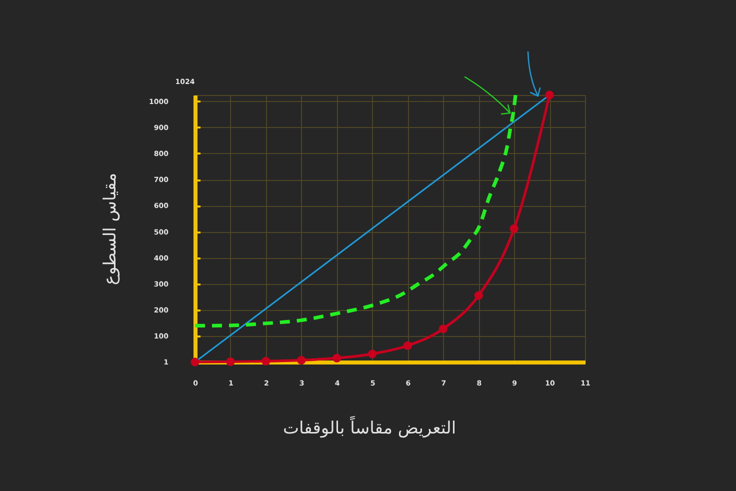  What do you see at coordinates (110, 229) in the screenshot?
I see `y-axis-title: مقياس السطوع` at bounding box center [110, 229].